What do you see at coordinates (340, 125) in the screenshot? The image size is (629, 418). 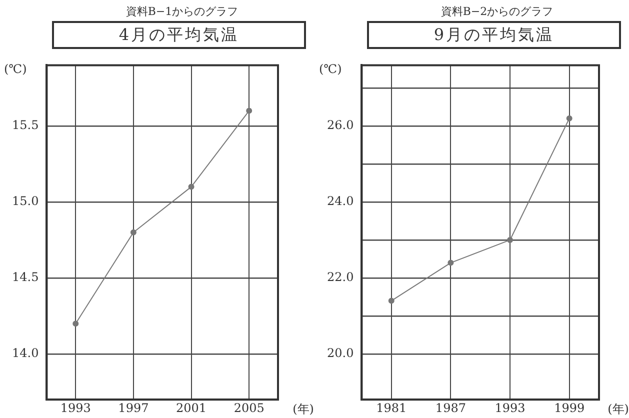 I see `y-tick-label: 26.0` at bounding box center [340, 125].